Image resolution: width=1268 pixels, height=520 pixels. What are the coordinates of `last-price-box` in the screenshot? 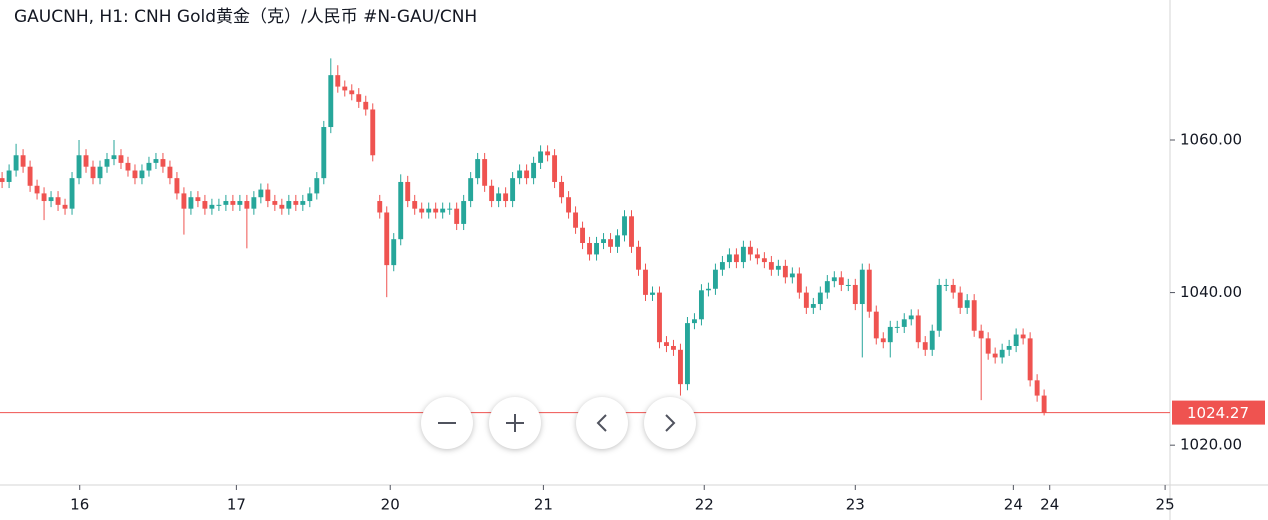 It's located at (1218, 412).